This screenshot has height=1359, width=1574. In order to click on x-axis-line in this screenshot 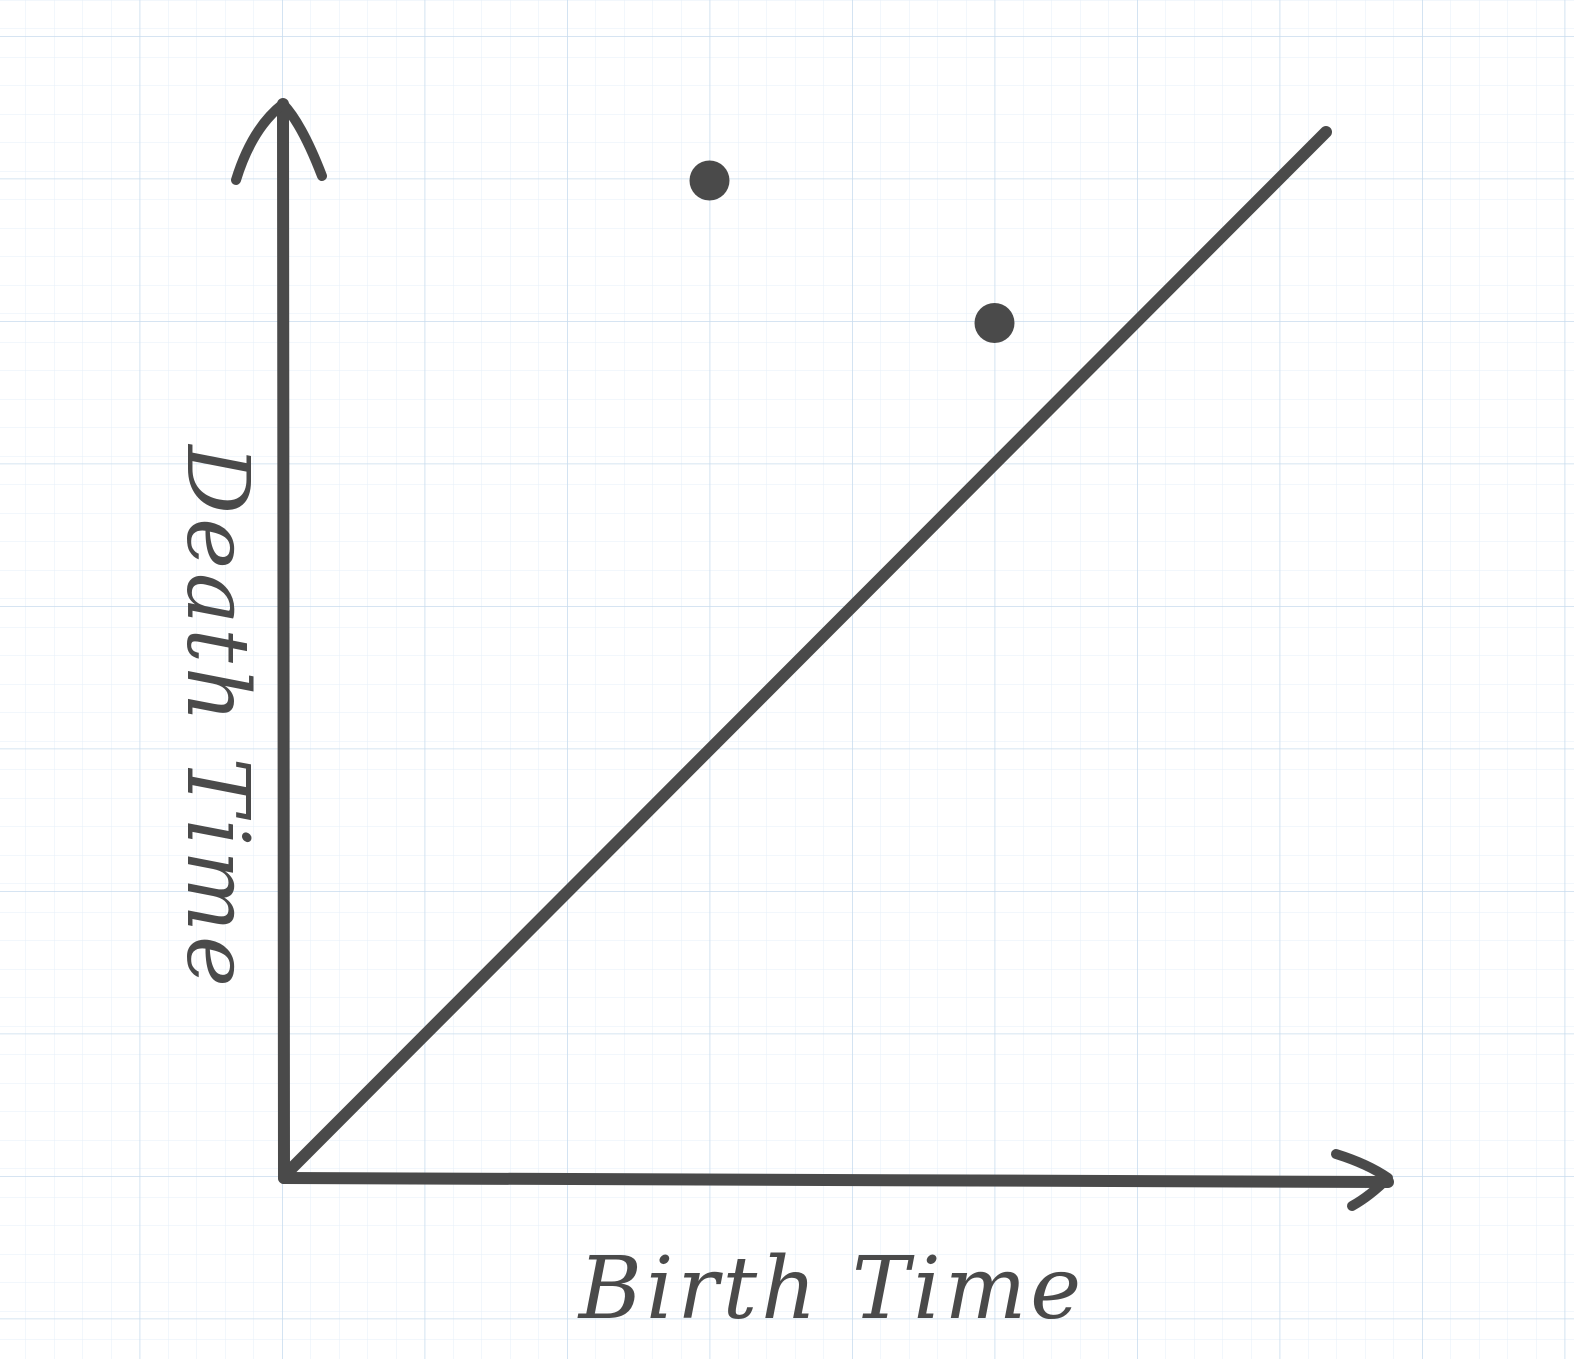, I will do `click(836, 1180)`.